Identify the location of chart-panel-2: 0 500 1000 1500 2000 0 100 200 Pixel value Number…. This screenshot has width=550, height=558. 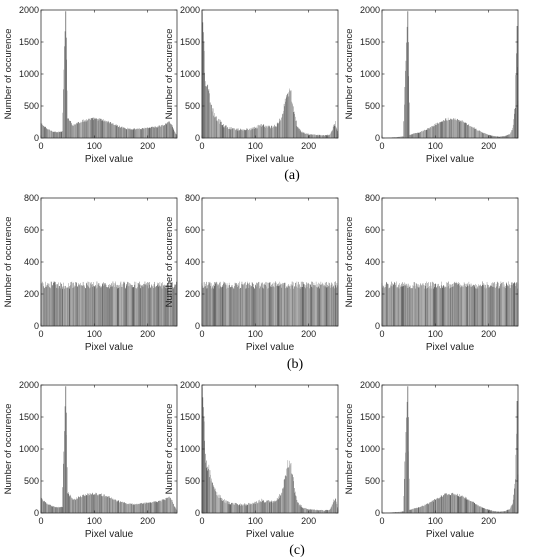
(431, 85).